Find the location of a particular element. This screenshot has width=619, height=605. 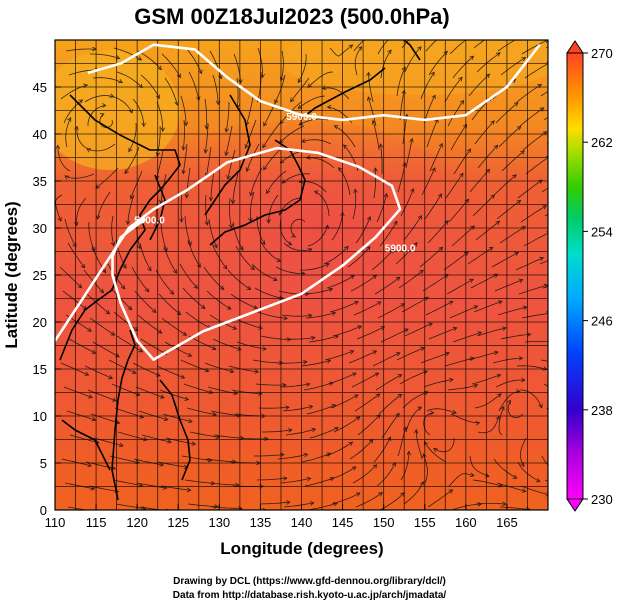

x-axis-ticks: 110 115 120 125 130 135 140 145 150 155 160 165 is located at coordinates (281, 517).